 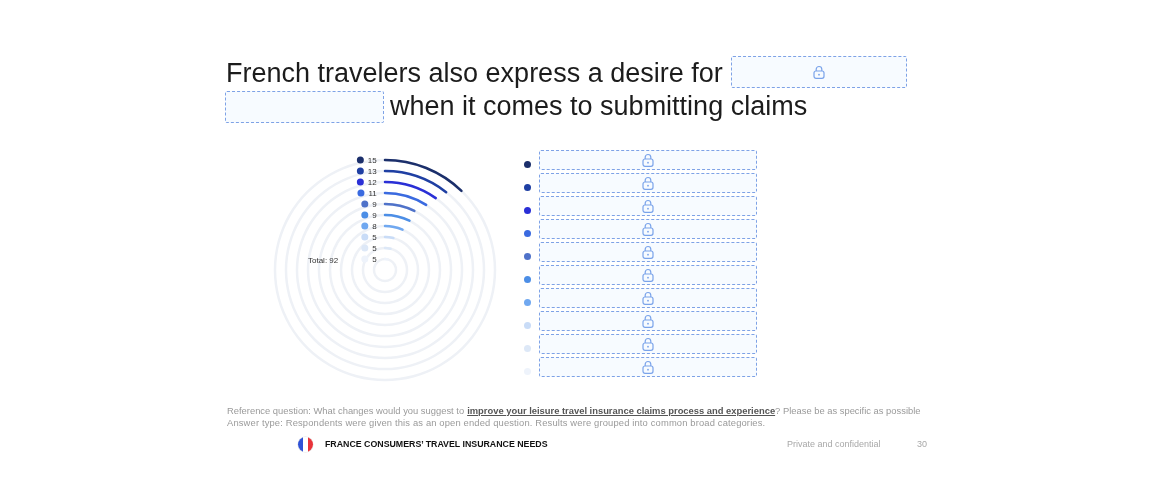 I want to click on text: 30, so click(x=922, y=444).